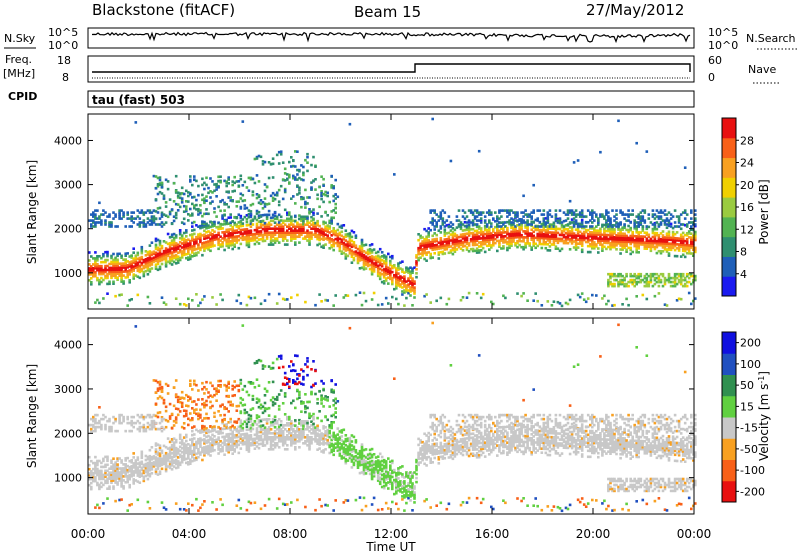 This screenshot has height=554, width=800. Describe the element at coordinates (771, 38) in the screenshot. I see `noise-right-label: N.Search` at that location.